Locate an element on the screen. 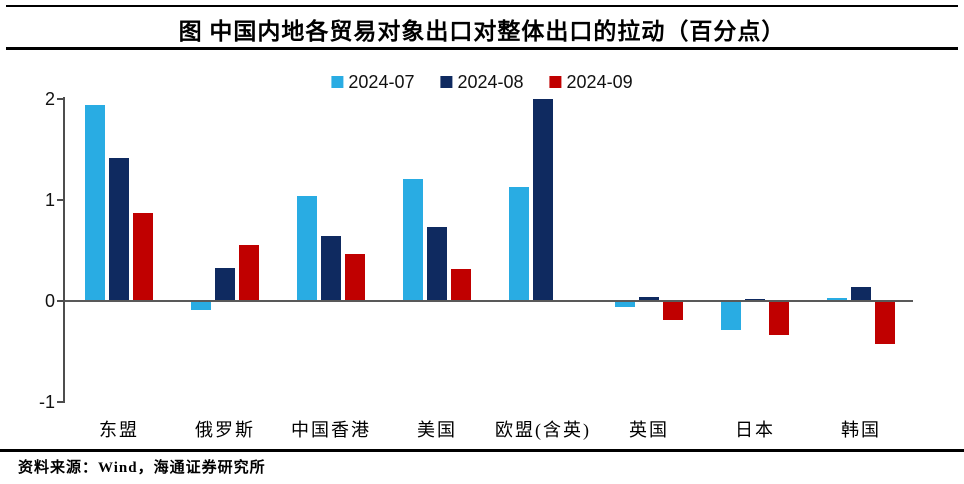 The height and width of the screenshot is (484, 964). bar-2024-09-c2 is located at coordinates (355, 277).